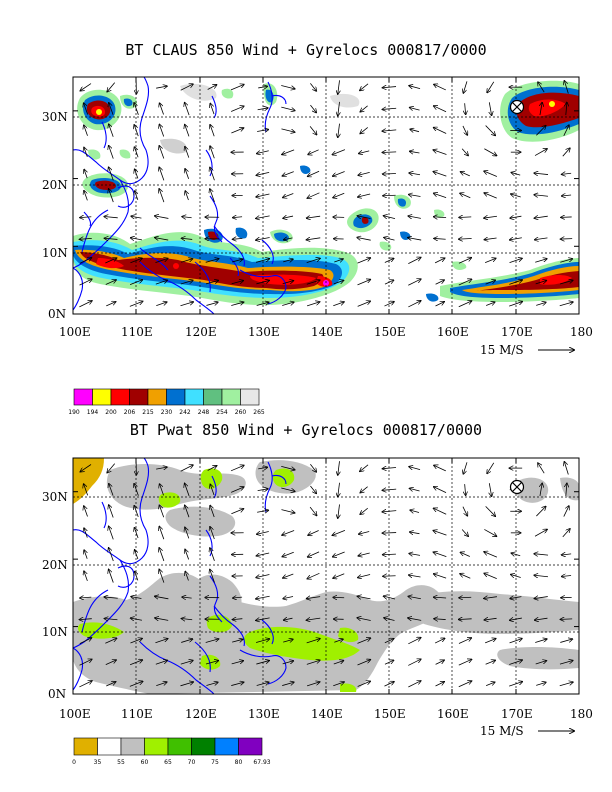 The image size is (612, 792). I want to click on pwat-colorbar-label-1: 35, so click(98, 762).